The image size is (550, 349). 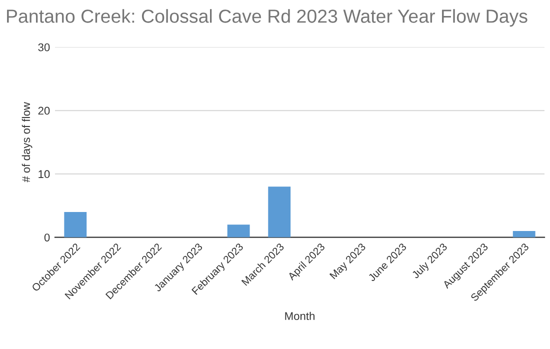 I want to click on x-axis-title: Month, so click(x=299, y=316).